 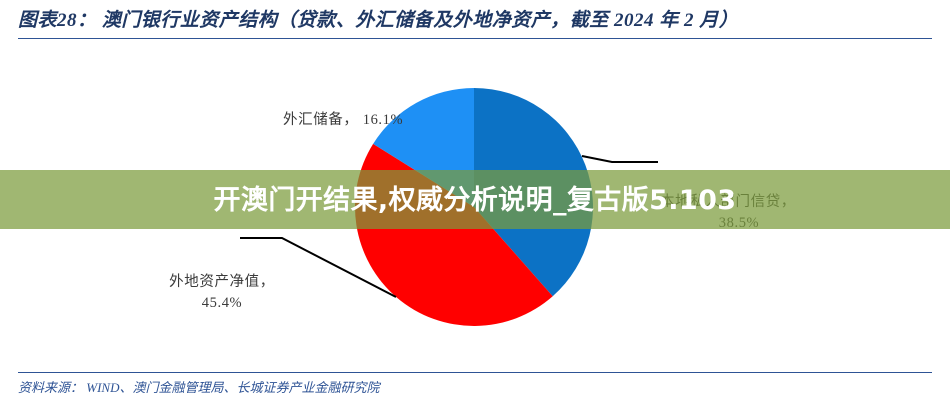 What do you see at coordinates (475, 372) in the screenshot?
I see `source-divider` at bounding box center [475, 372].